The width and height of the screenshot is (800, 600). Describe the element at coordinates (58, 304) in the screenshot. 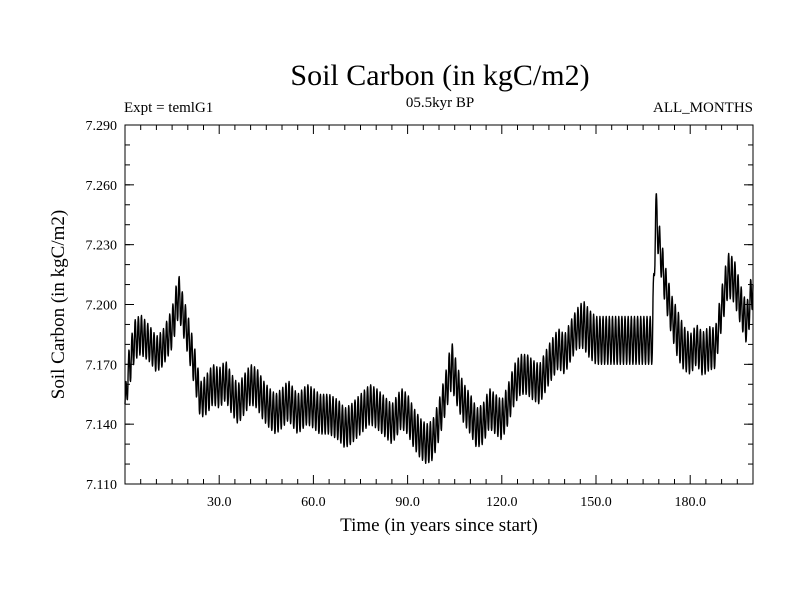

I see `y-axis-label: Soil Carbon (in kgC/m2)` at that location.